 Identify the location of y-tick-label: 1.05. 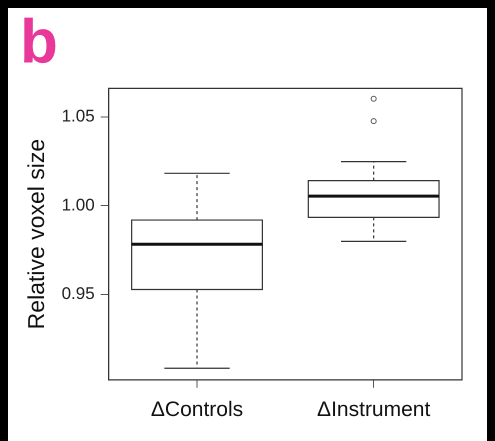
(78, 116).